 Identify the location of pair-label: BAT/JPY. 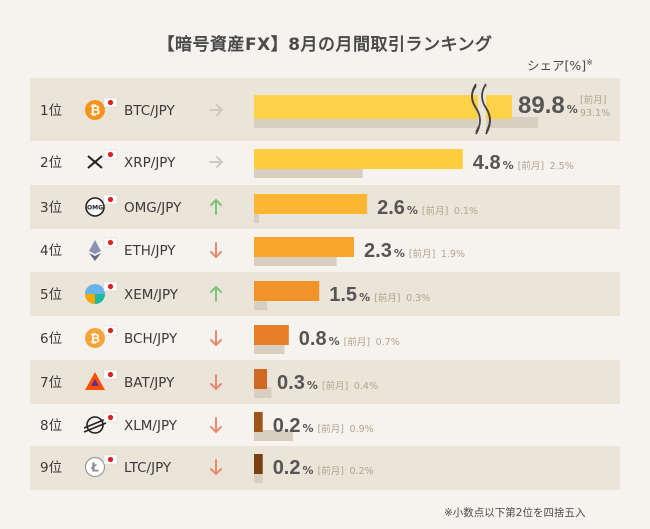
(149, 383).